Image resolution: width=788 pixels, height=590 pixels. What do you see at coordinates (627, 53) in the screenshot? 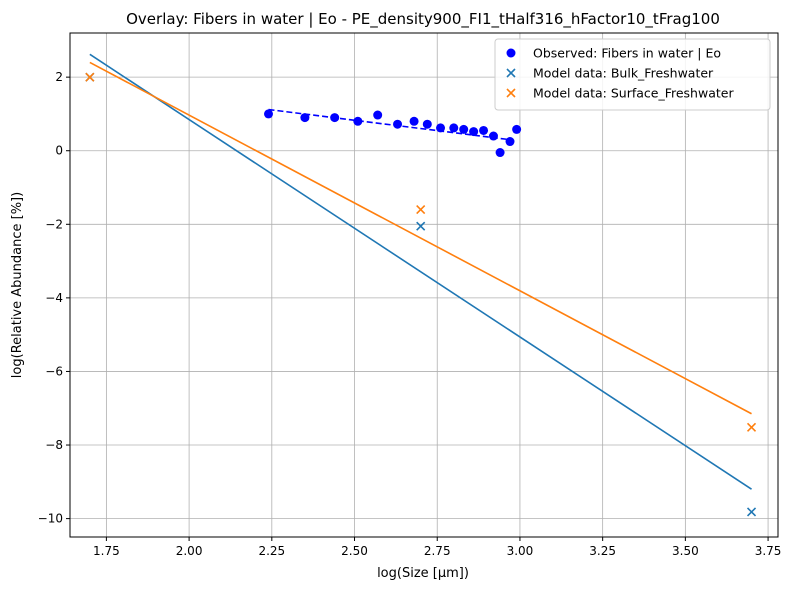
I see `legend-label-series-0: Observed: Fibers in water | Eo` at bounding box center [627, 53].